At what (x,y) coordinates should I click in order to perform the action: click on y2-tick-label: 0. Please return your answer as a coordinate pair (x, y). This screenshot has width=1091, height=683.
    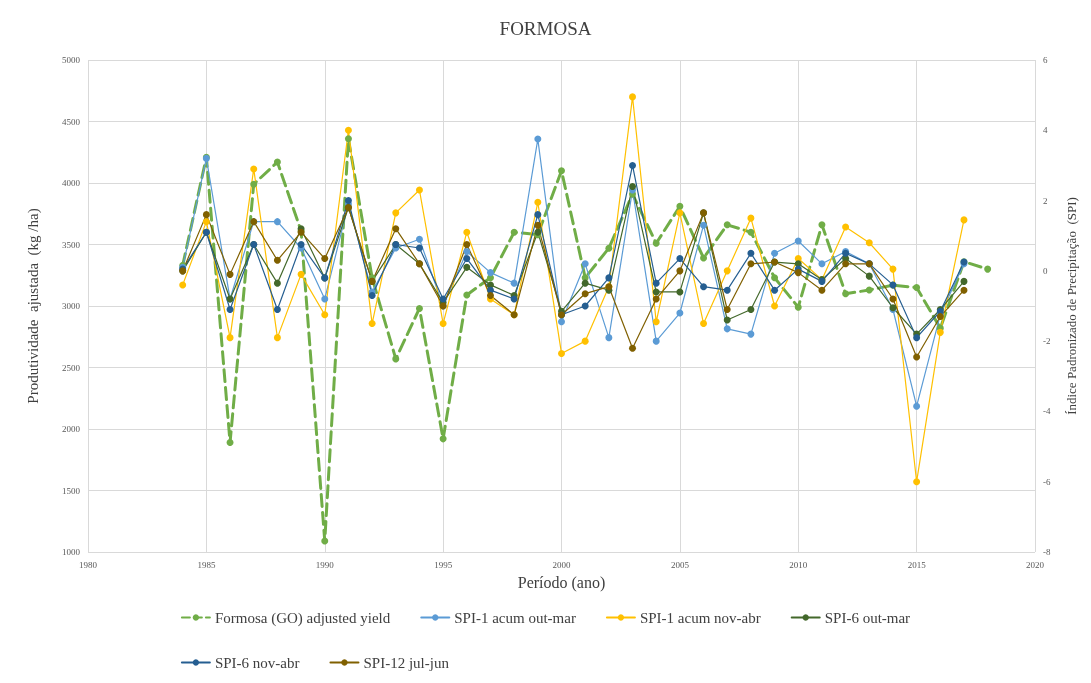
    Looking at the image, I should click on (1045, 270).